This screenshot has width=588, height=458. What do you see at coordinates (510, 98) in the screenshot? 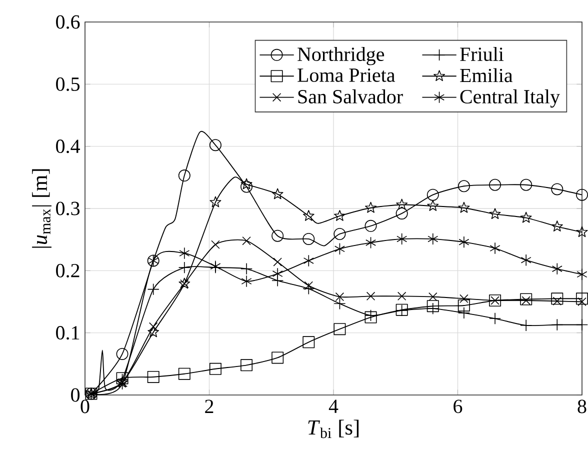
I see `legend-label: Central Italy` at bounding box center [510, 98].